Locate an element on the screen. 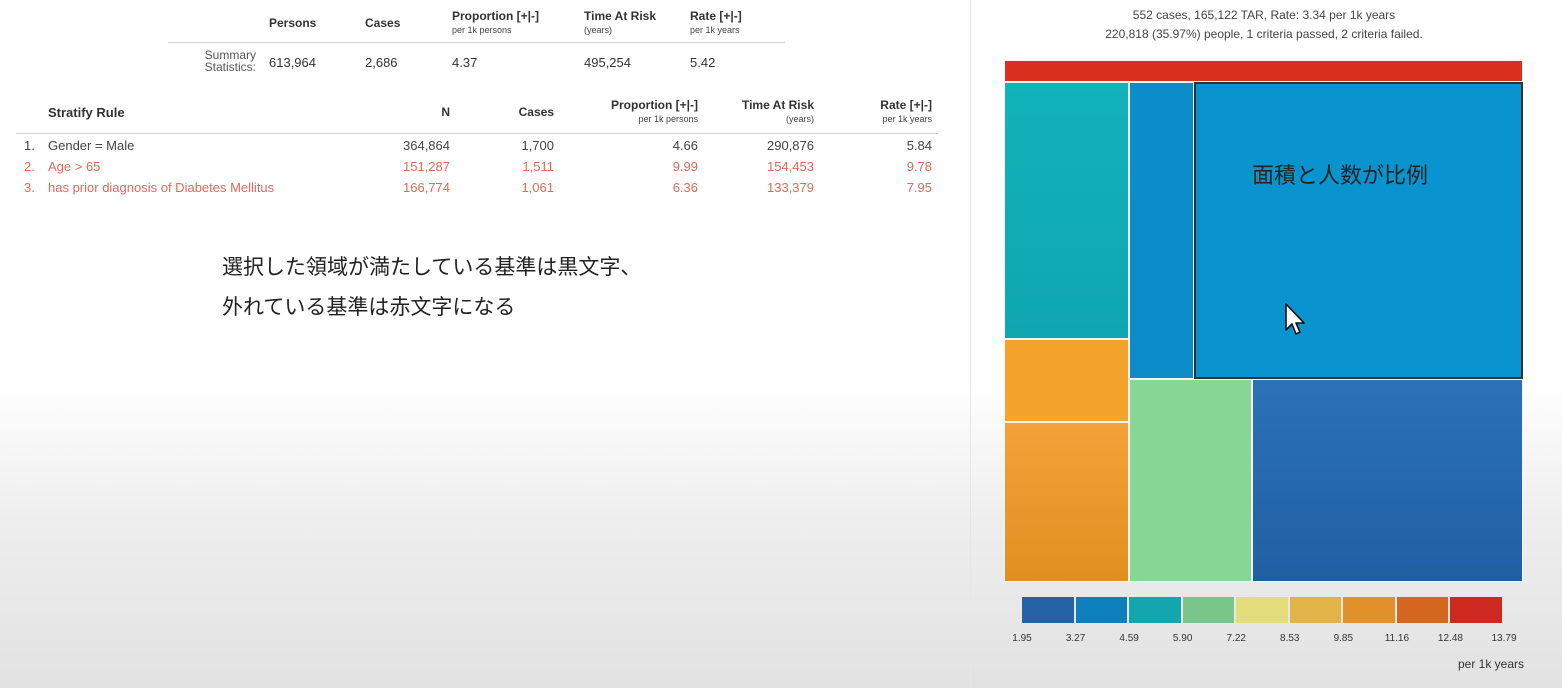 This screenshot has height=688, width=1562. summary-header-persons: Persons is located at coordinates (293, 23).